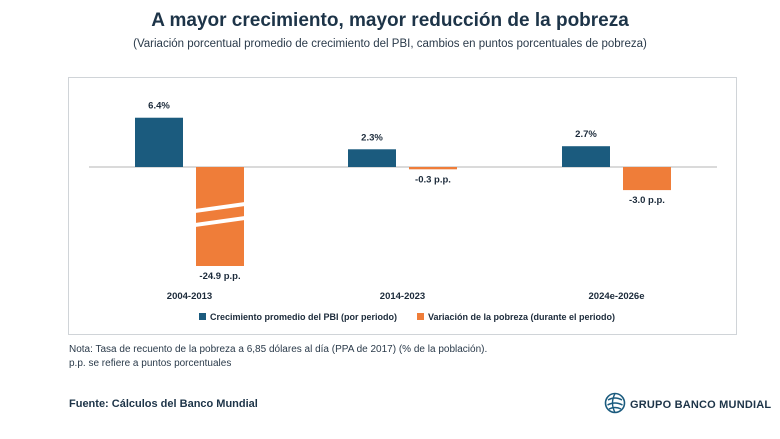  I want to click on category-label-2: 2024e-2026e, so click(617, 296).